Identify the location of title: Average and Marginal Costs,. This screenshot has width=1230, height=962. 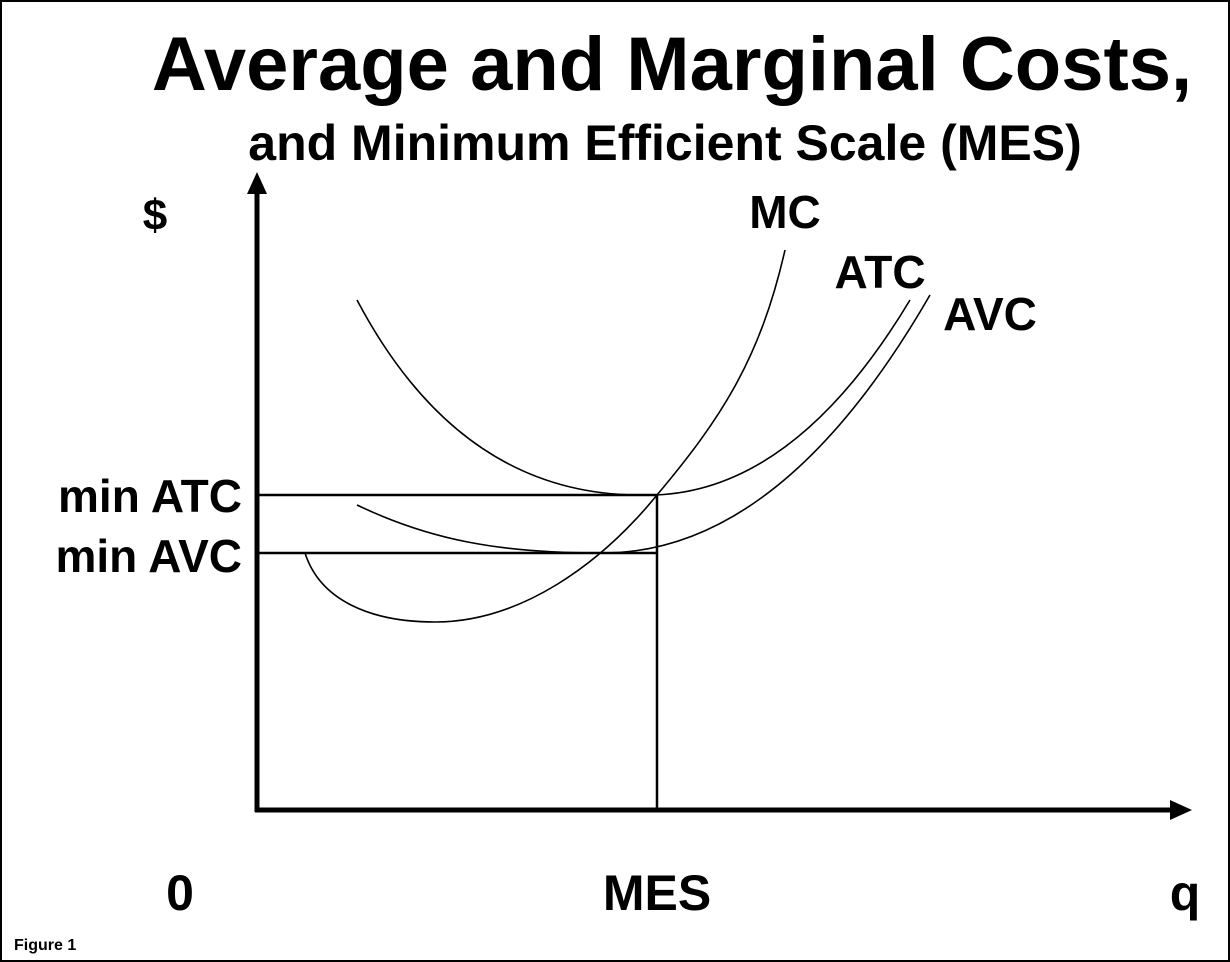
(672, 64).